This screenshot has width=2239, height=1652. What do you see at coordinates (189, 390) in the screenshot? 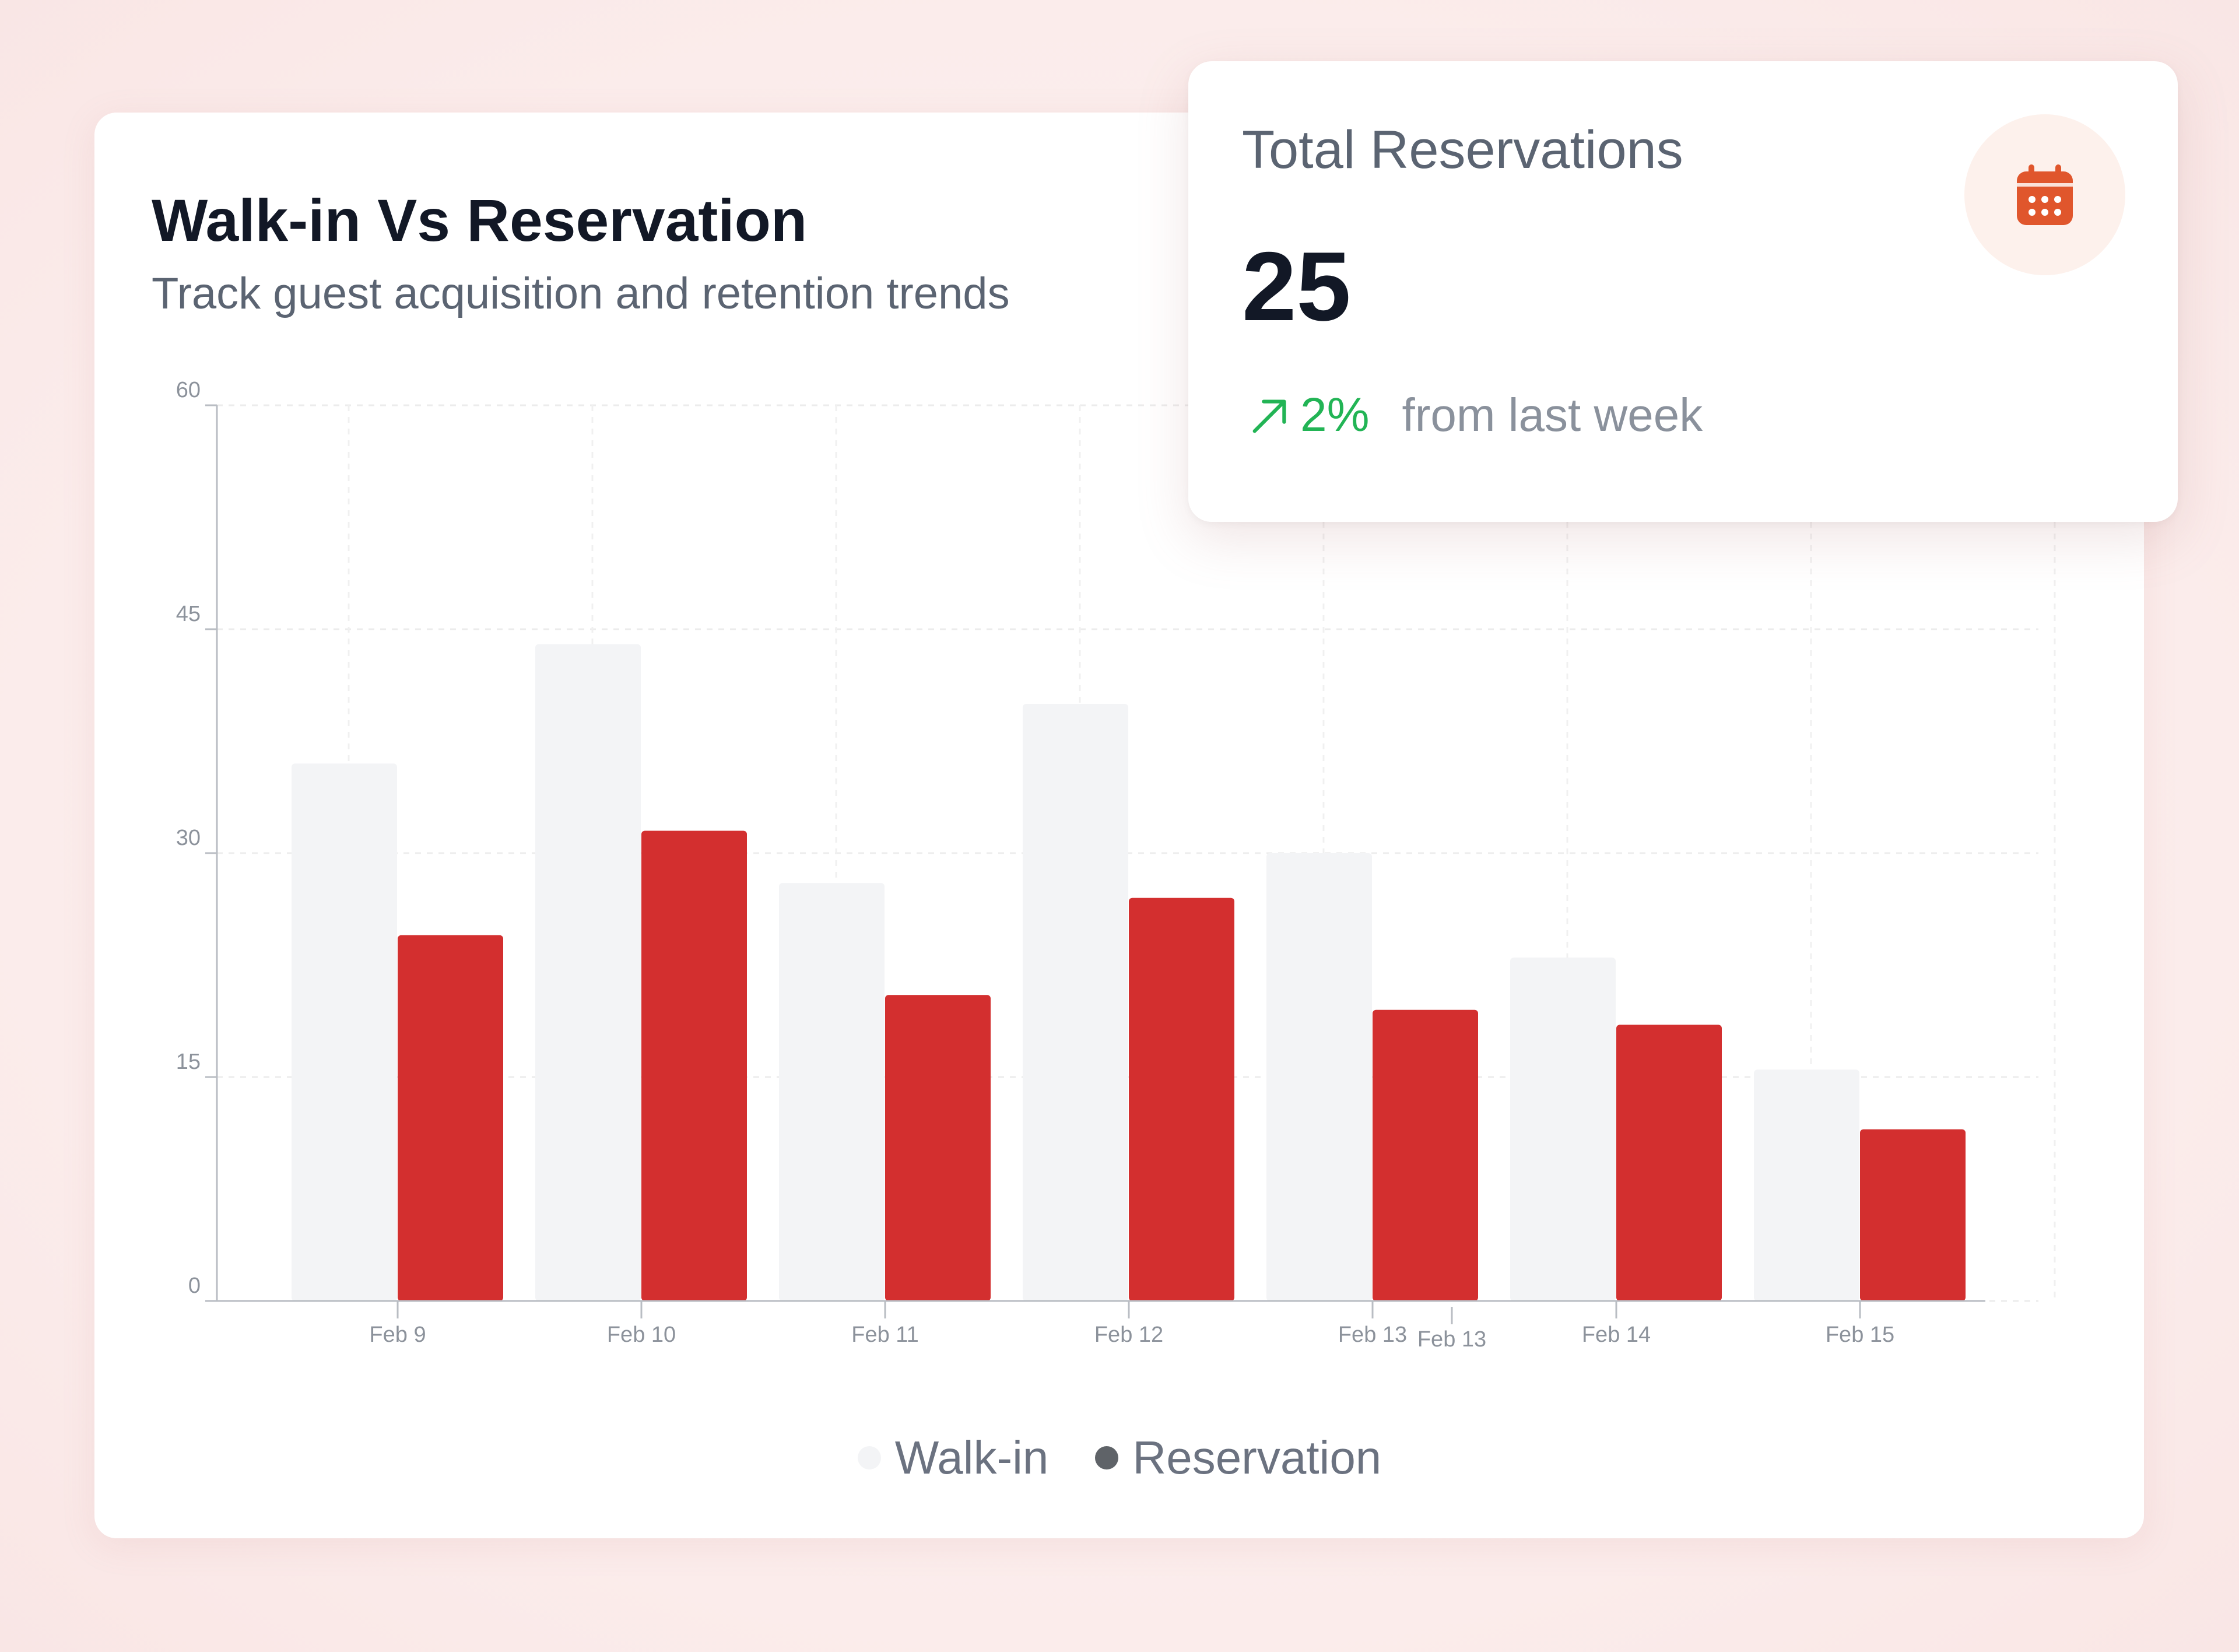
I see `y-tick-label: 60` at bounding box center [189, 390].